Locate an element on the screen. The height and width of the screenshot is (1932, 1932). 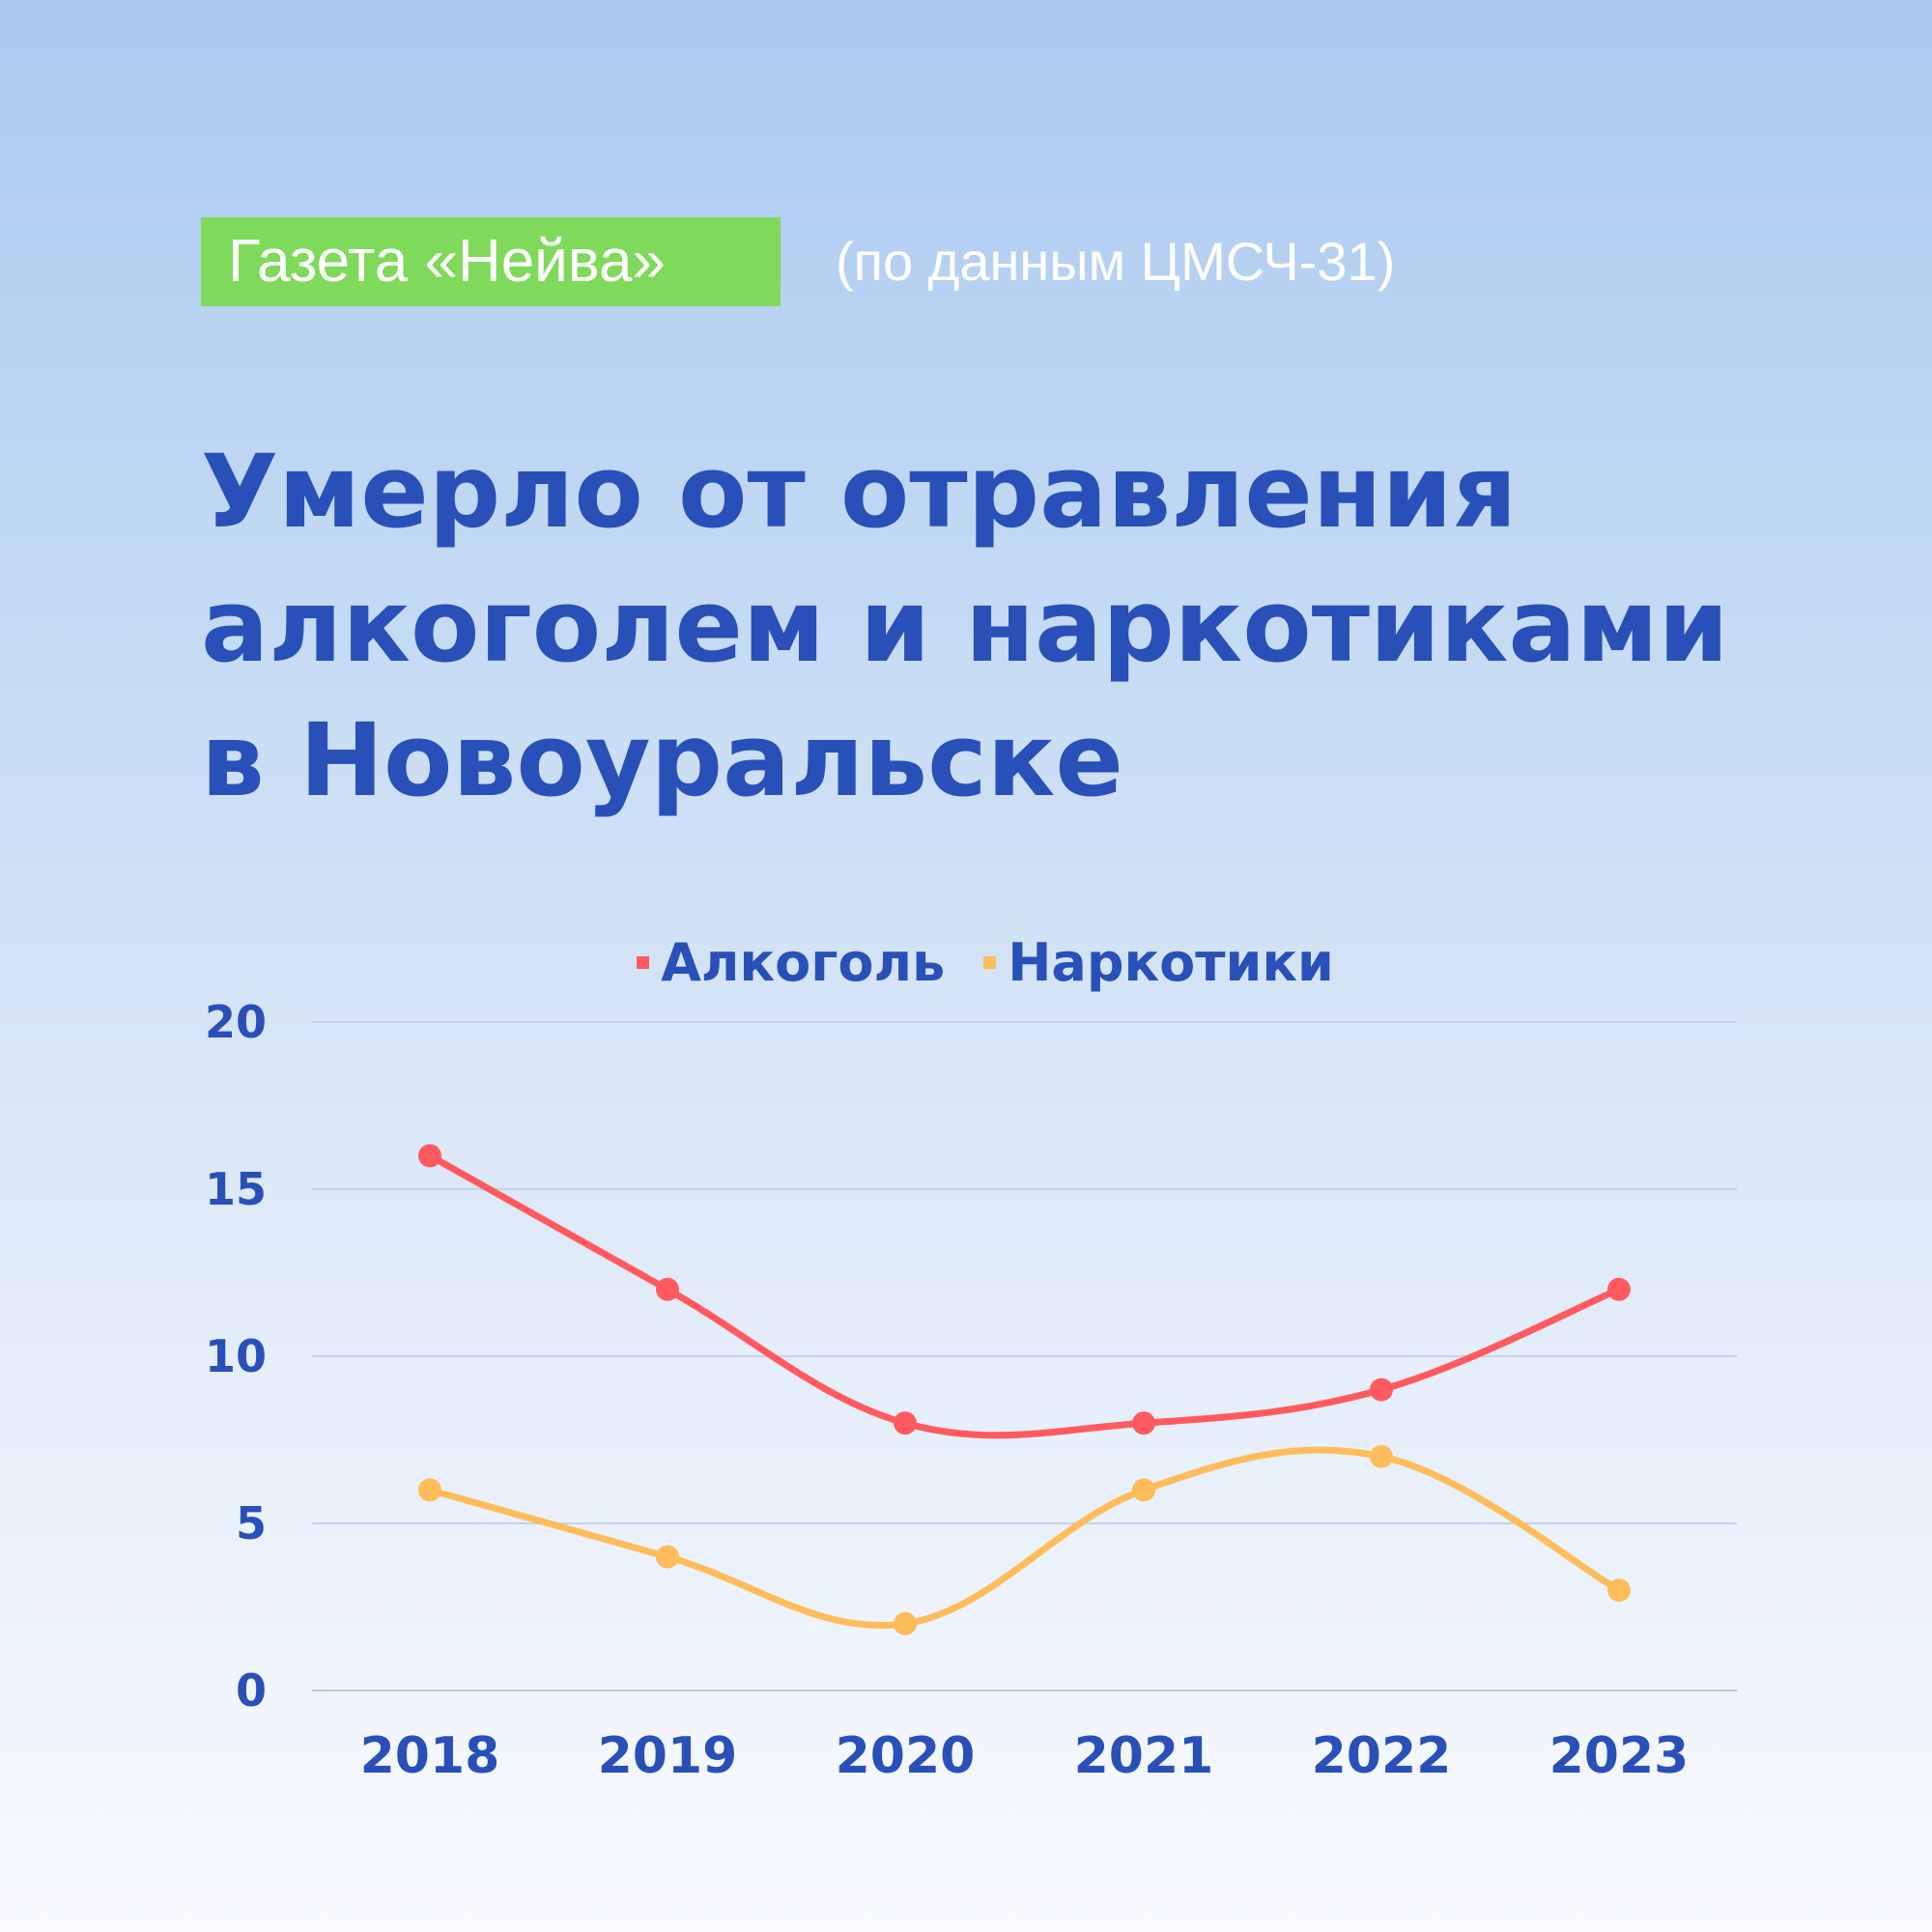
x-tick-label: 2021 is located at coordinates (1144, 1756).